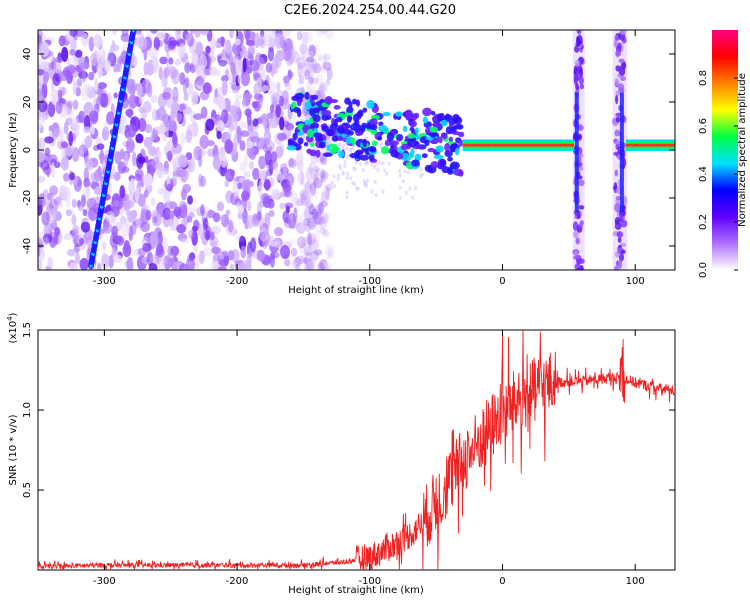  Describe the element at coordinates (104, 281) in the screenshot. I see `x-tick-label: -300` at that location.